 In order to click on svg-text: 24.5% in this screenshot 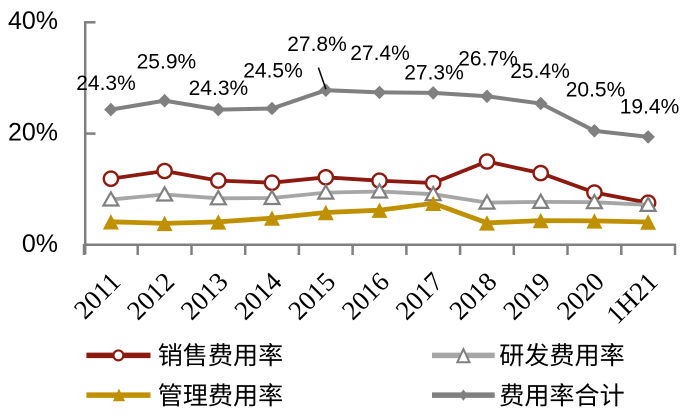, I will do `click(273, 71)`.